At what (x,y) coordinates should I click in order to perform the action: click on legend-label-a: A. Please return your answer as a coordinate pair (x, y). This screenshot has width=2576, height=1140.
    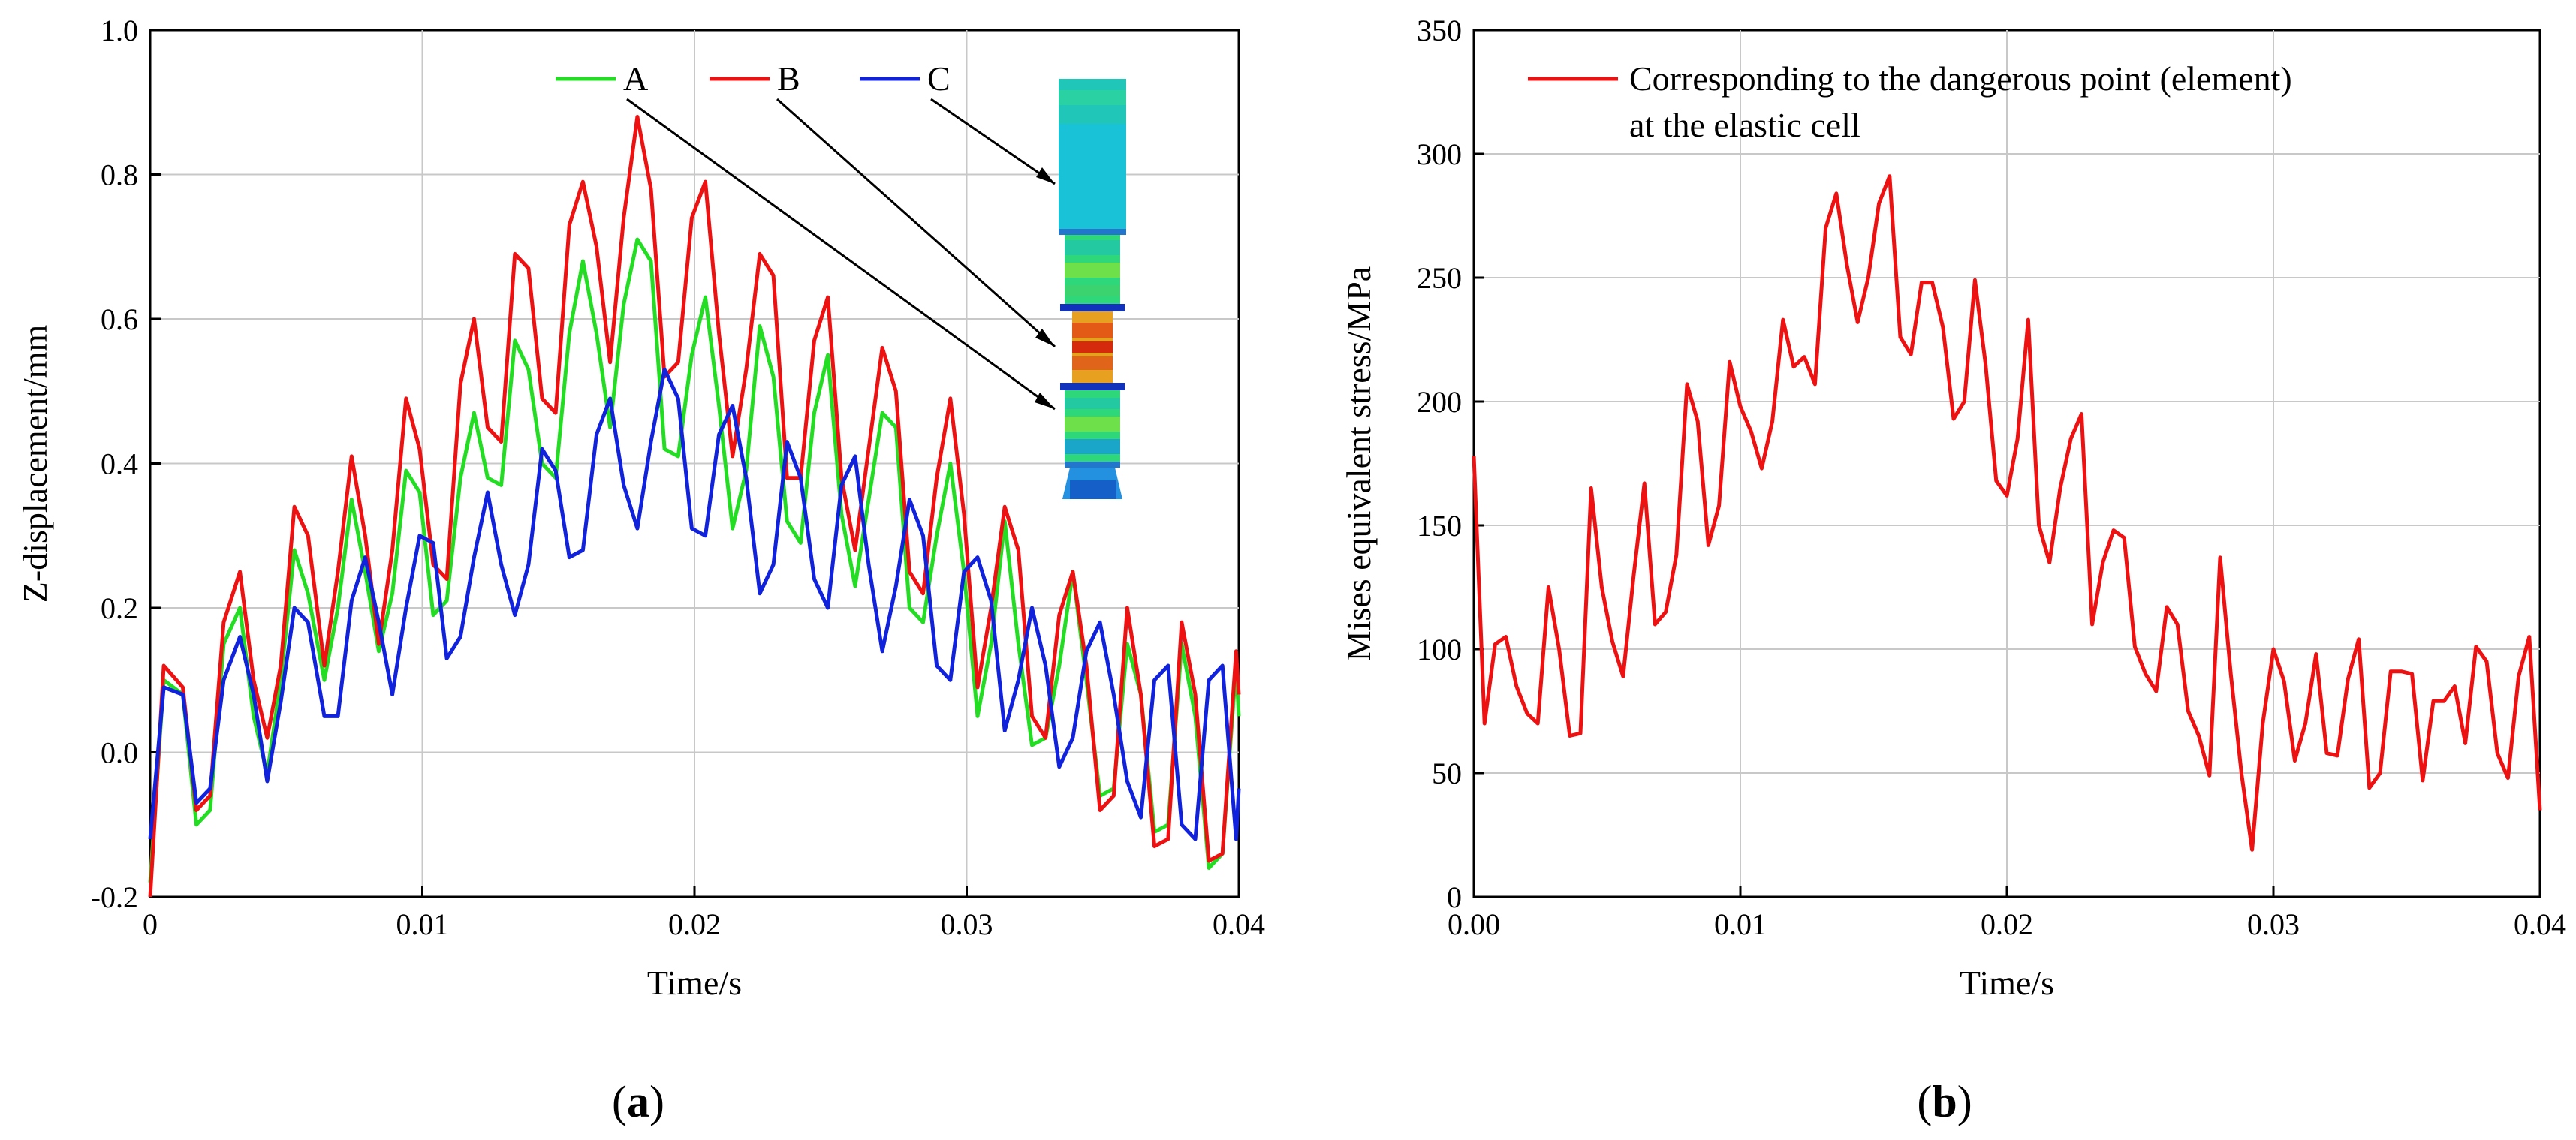
    Looking at the image, I should click on (635, 78).